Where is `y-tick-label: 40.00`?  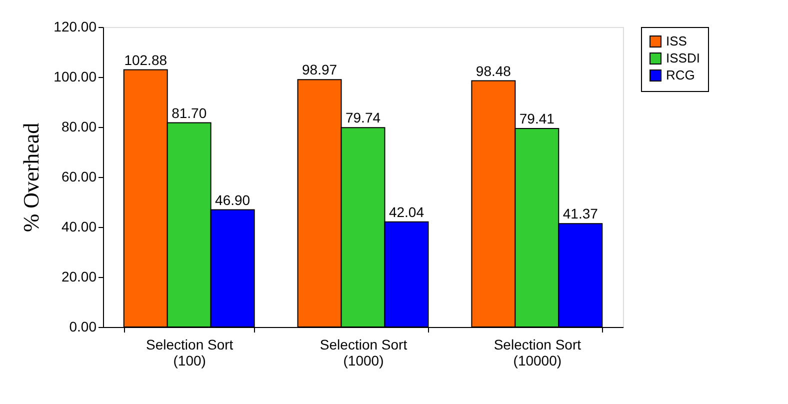
y-tick-label: 40.00 is located at coordinates (79, 226).